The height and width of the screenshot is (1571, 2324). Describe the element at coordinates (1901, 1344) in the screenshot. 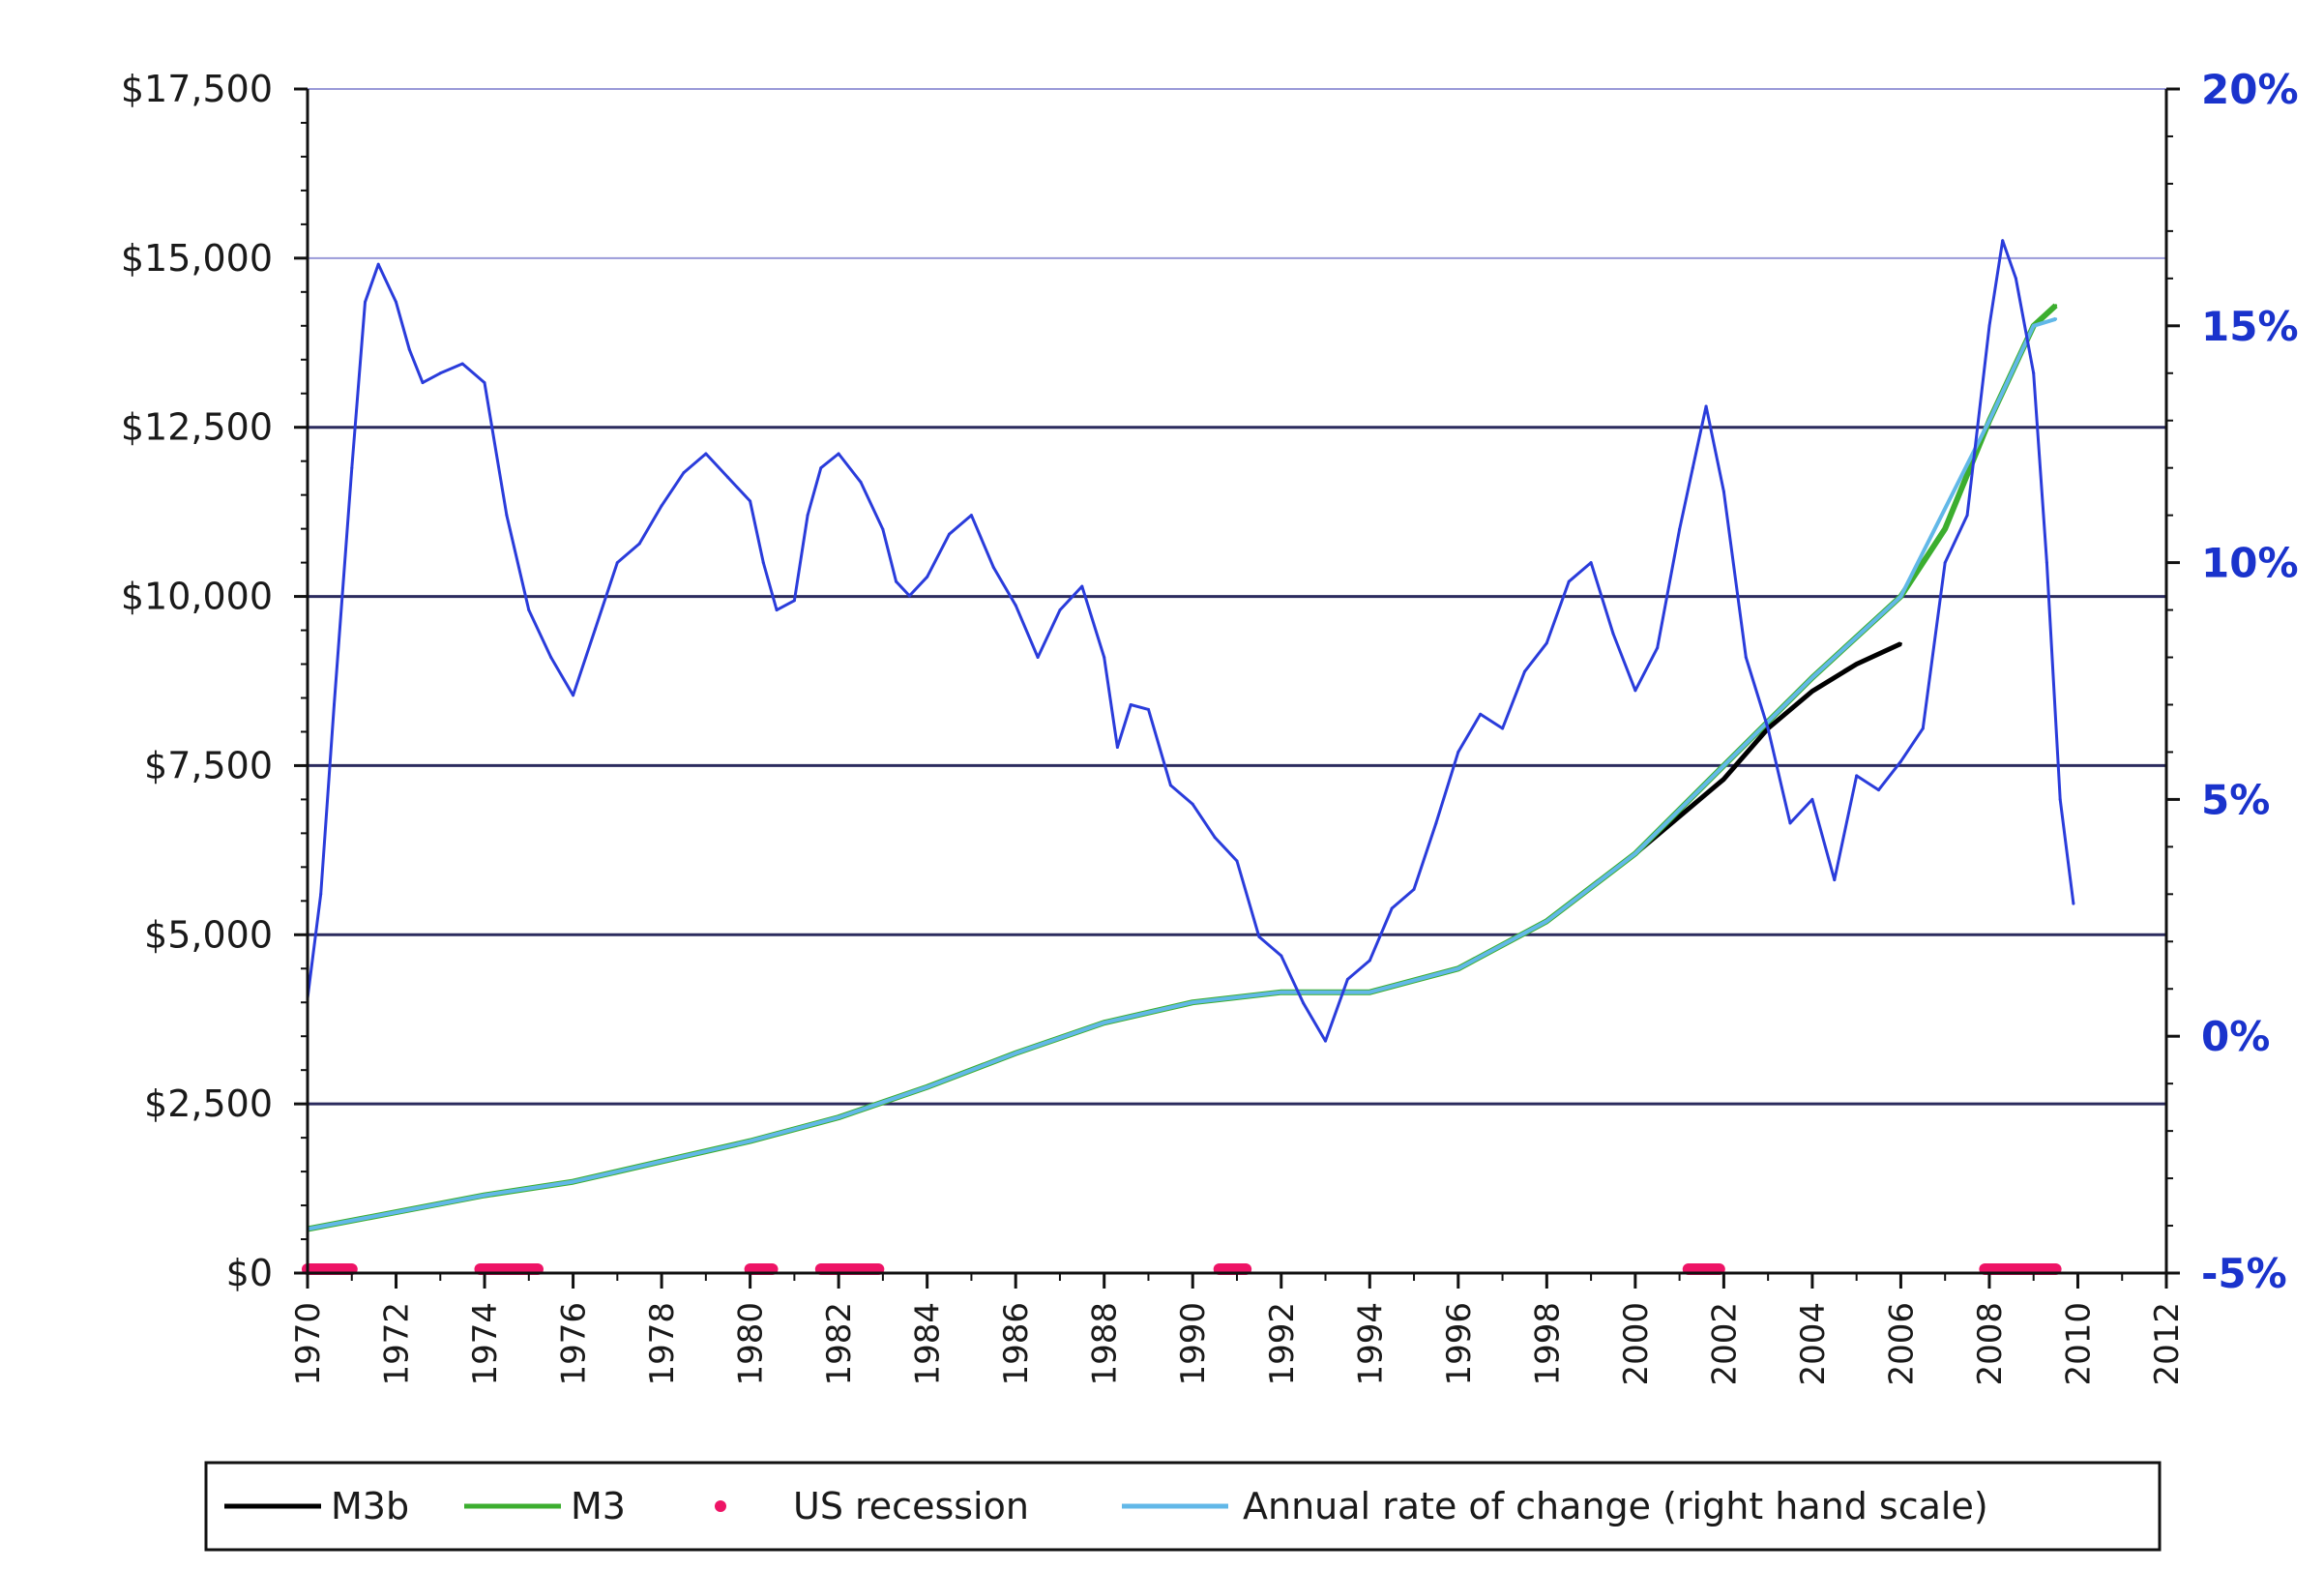

I see `x-tick-label: 2006` at that location.